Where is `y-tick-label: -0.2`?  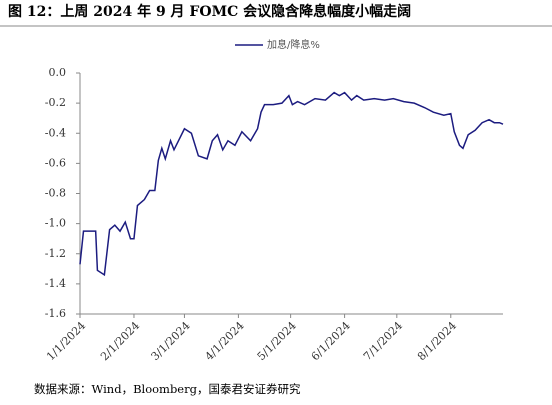 y-tick-label: -0.2 is located at coordinates (55, 102).